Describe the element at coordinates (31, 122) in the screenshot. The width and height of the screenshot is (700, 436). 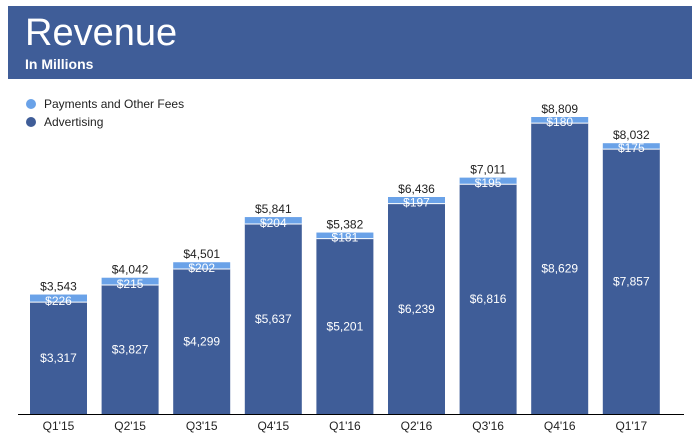
I see `legend-swatch-advertising` at that location.